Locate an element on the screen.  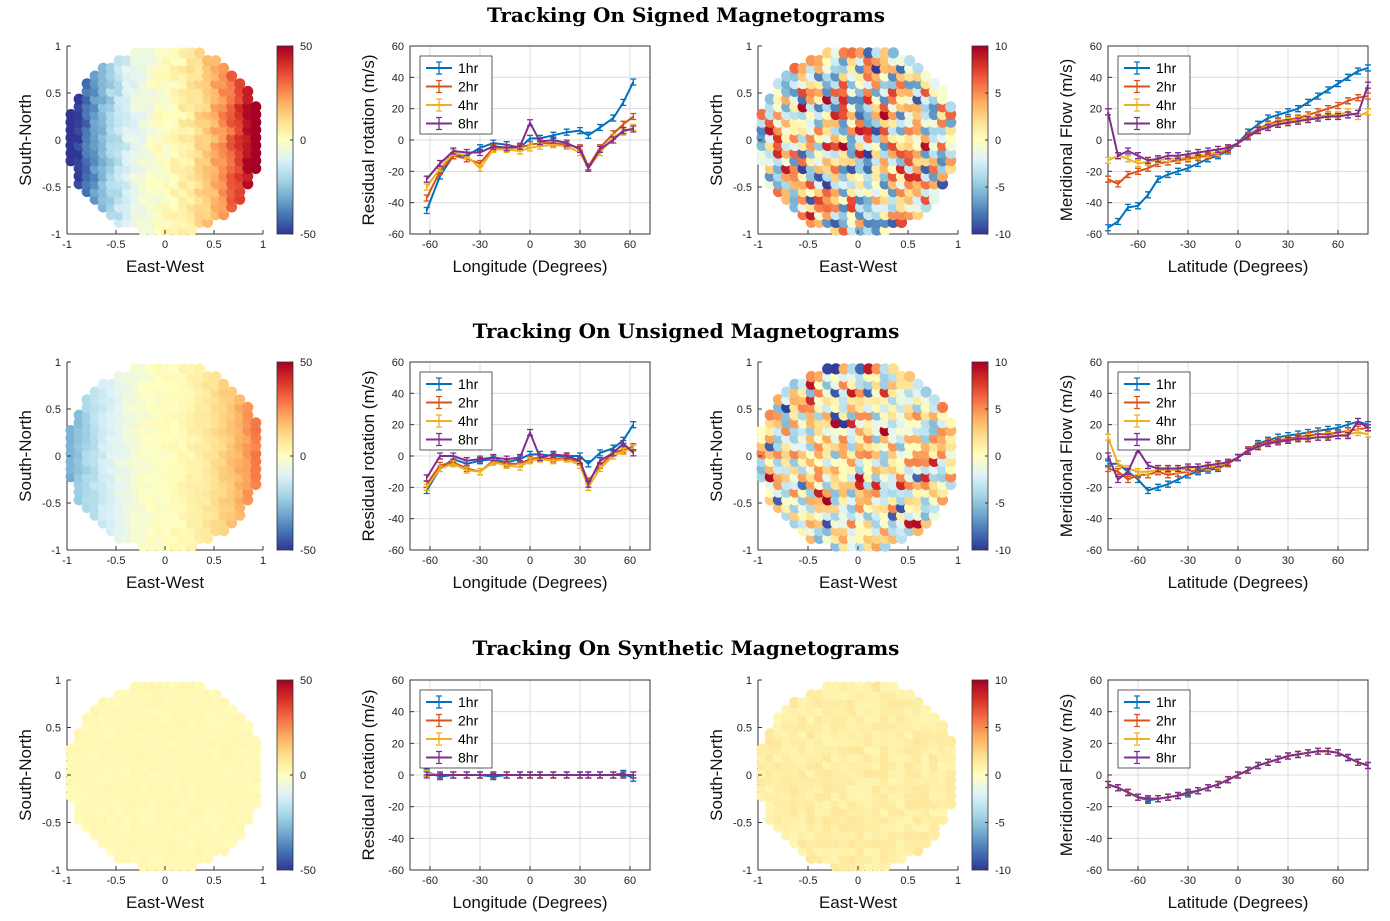
y-tick-label: -40 is located at coordinates (396, 204).